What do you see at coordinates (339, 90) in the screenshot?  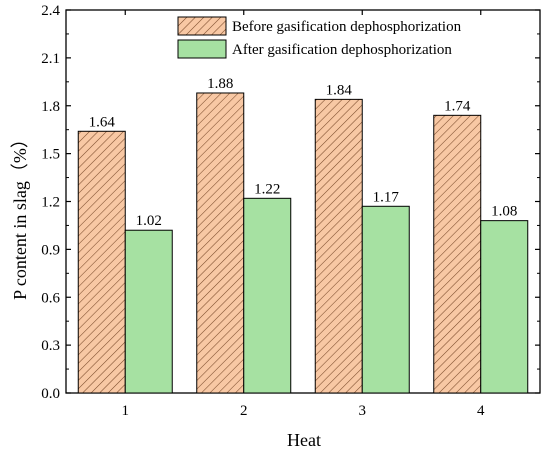 I see `data-label-before: 1.84` at bounding box center [339, 90].